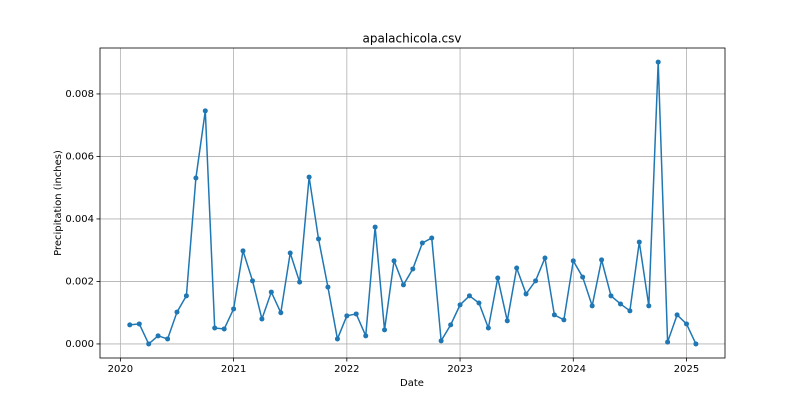  What do you see at coordinates (79, 344) in the screenshot?
I see `y-tick-label: 0.000` at bounding box center [79, 344].